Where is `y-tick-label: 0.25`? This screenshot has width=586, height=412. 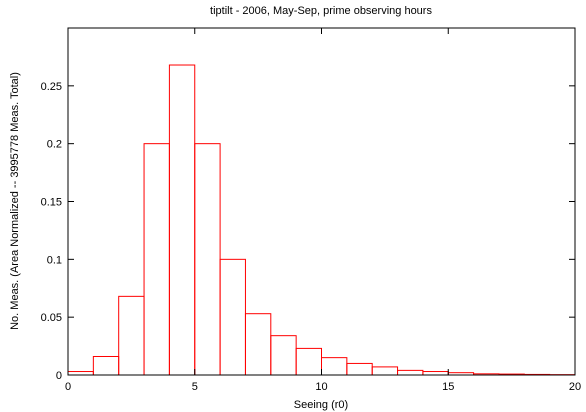
y-tick-label: 0.25 is located at coordinates (51, 87).